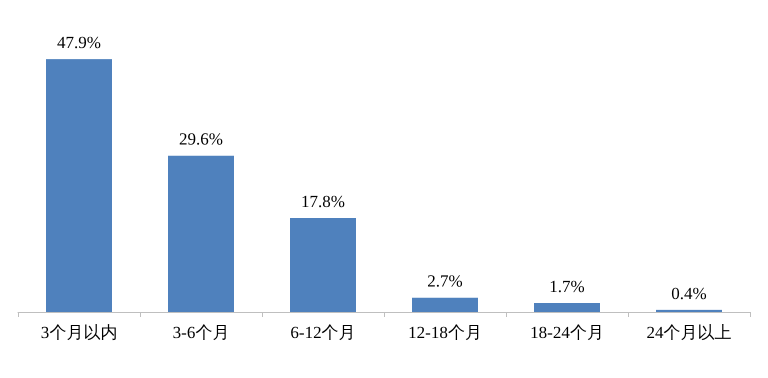 The height and width of the screenshot is (378, 768). I want to click on data-label: 2.7%, so click(445, 281).